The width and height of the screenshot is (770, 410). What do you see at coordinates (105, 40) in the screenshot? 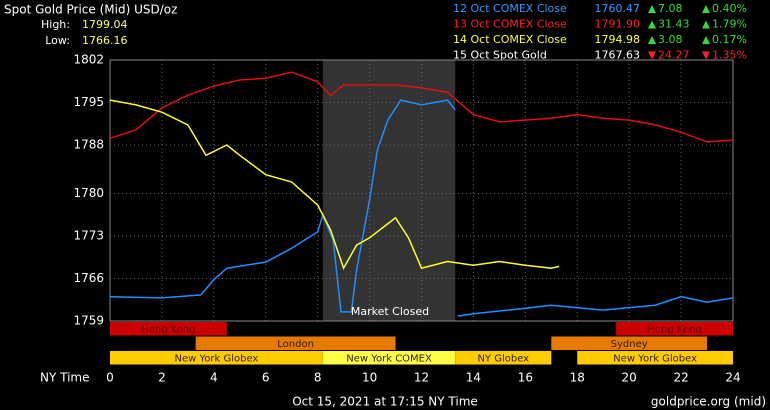
I see `low-value: 1766.16` at bounding box center [105, 40].